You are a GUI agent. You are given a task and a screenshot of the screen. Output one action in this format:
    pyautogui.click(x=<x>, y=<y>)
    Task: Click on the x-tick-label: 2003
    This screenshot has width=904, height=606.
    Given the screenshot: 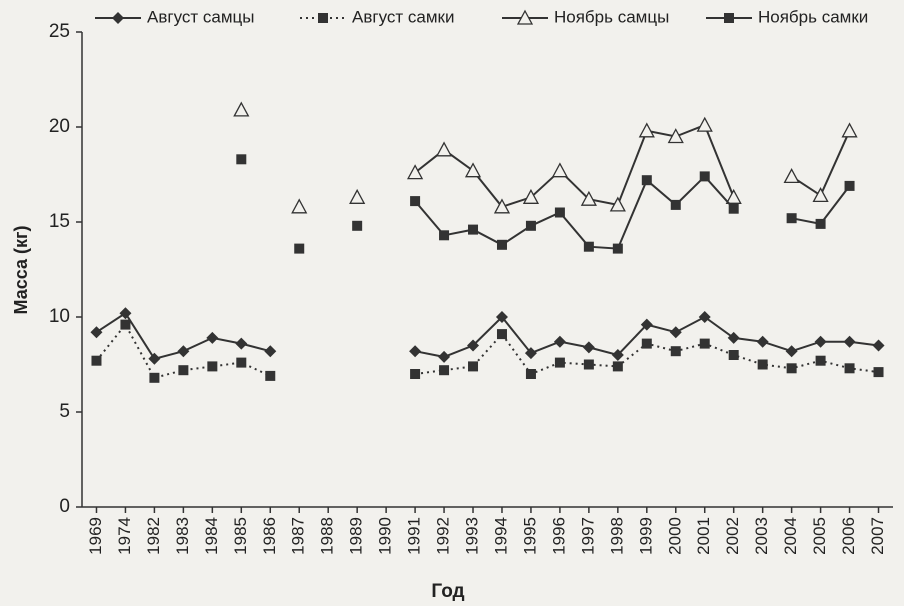 What is the action you would take?
    pyautogui.click(x=761, y=536)
    